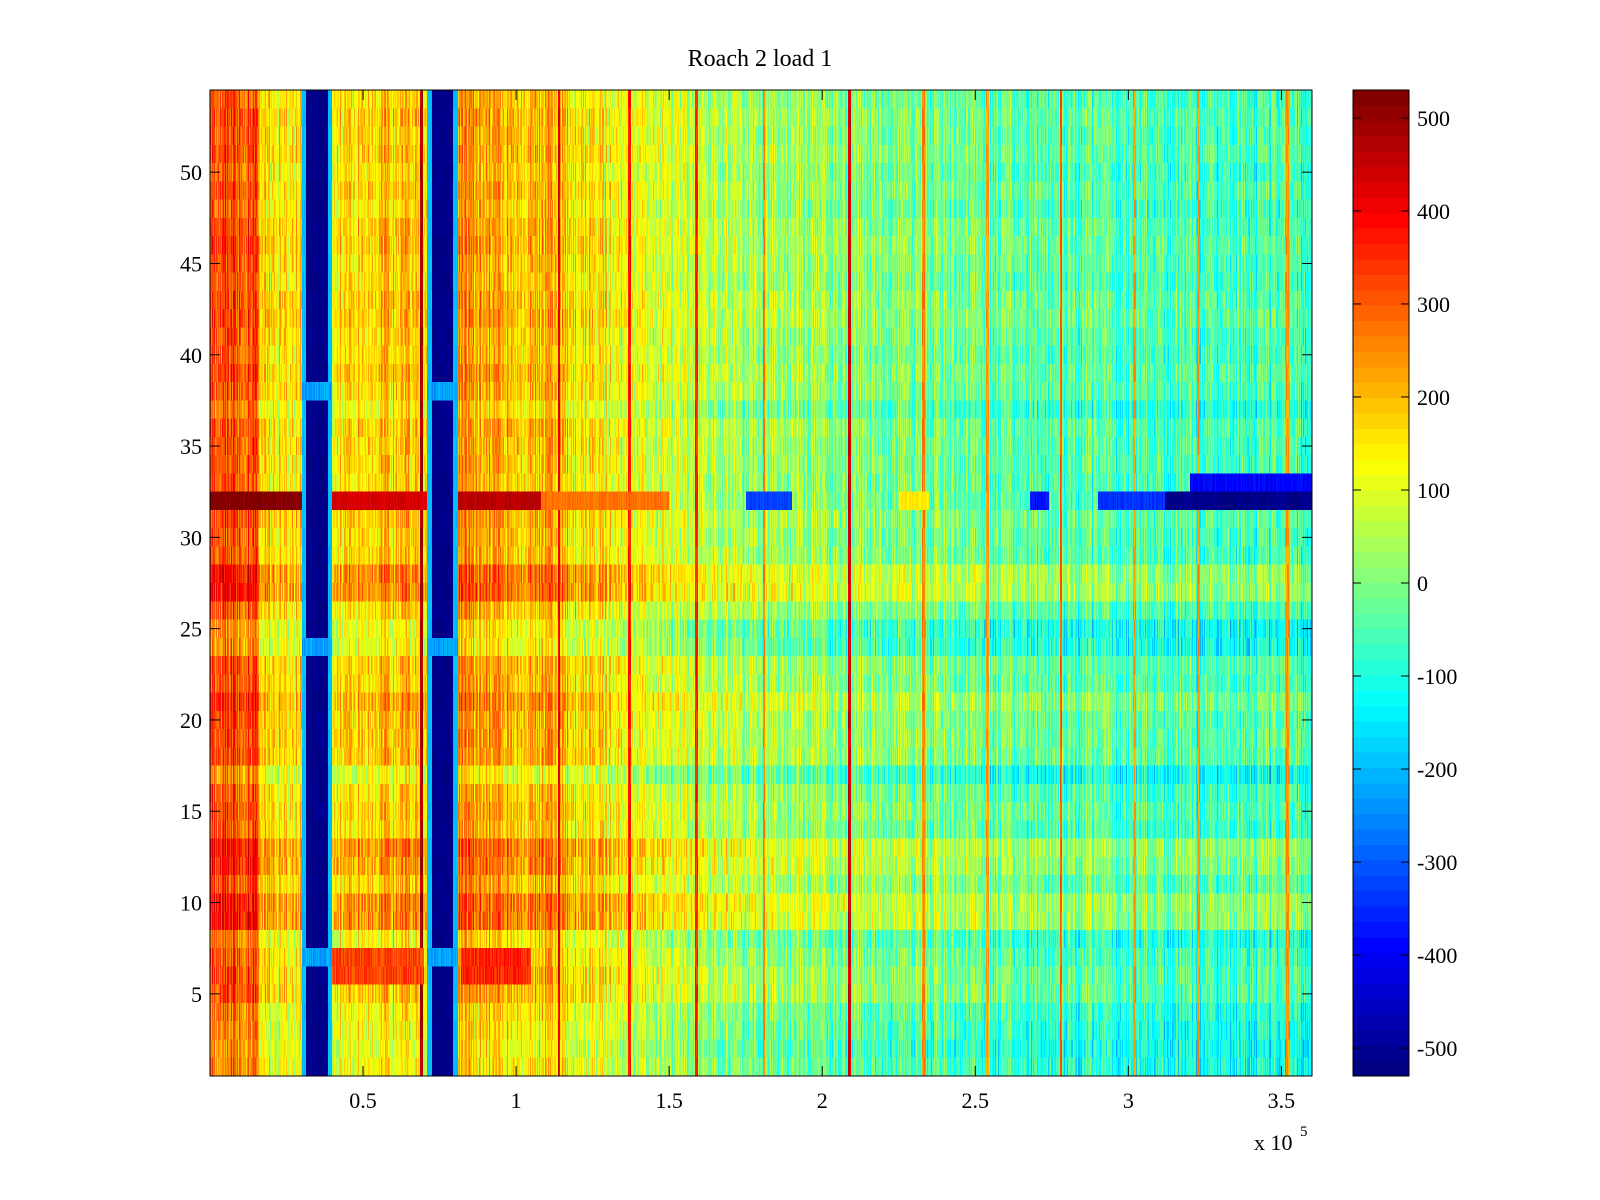 The width and height of the screenshot is (1600, 1200). I want to click on x-tick-label: 1.5, so click(669, 1100).